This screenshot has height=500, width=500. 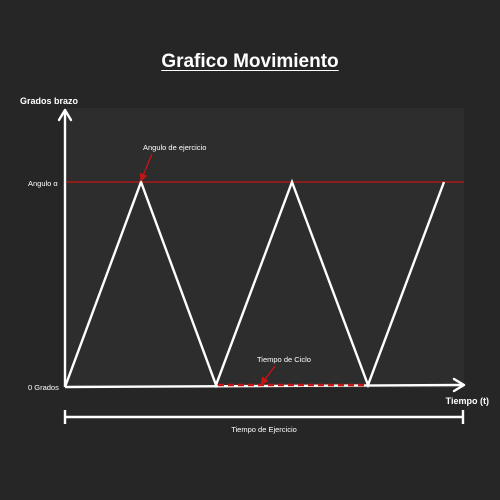 What do you see at coordinates (250, 61) in the screenshot?
I see `diagram-title: Grafico Movimiento` at bounding box center [250, 61].